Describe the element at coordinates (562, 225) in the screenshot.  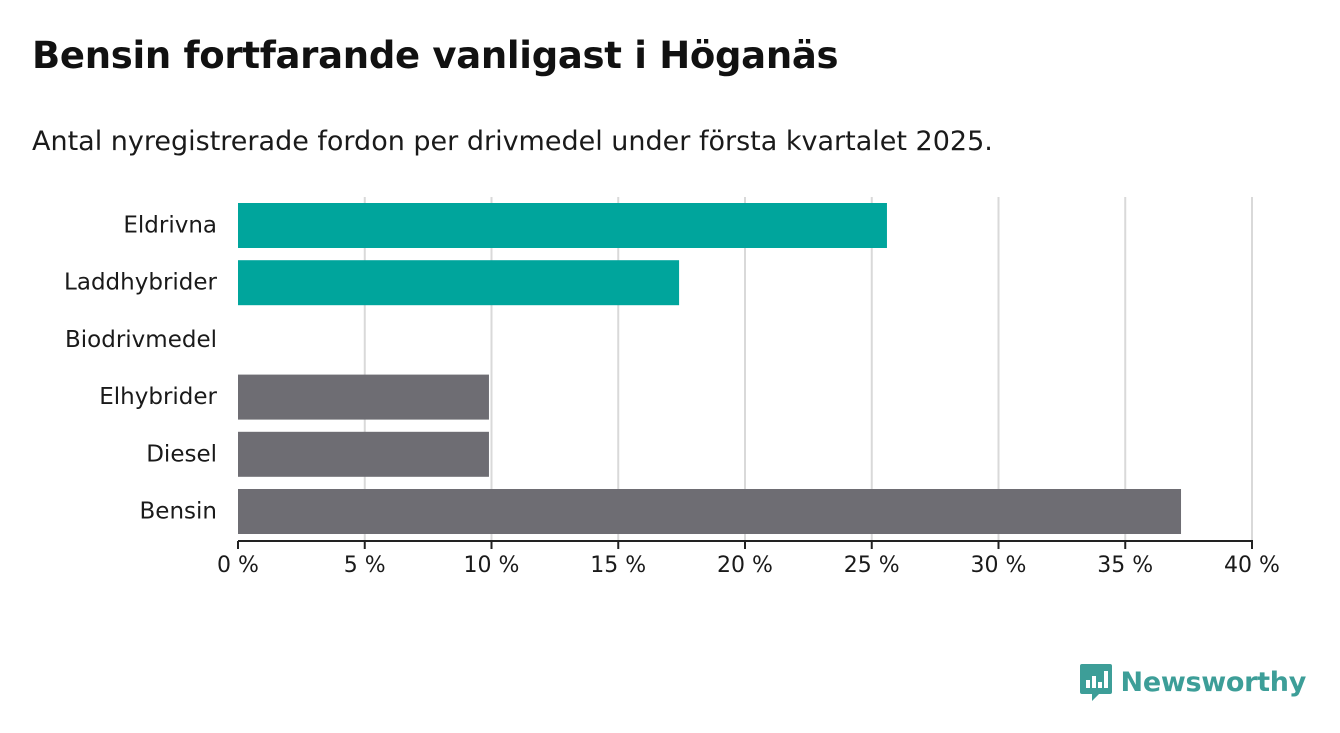
I see `bar-eldrivna` at that location.